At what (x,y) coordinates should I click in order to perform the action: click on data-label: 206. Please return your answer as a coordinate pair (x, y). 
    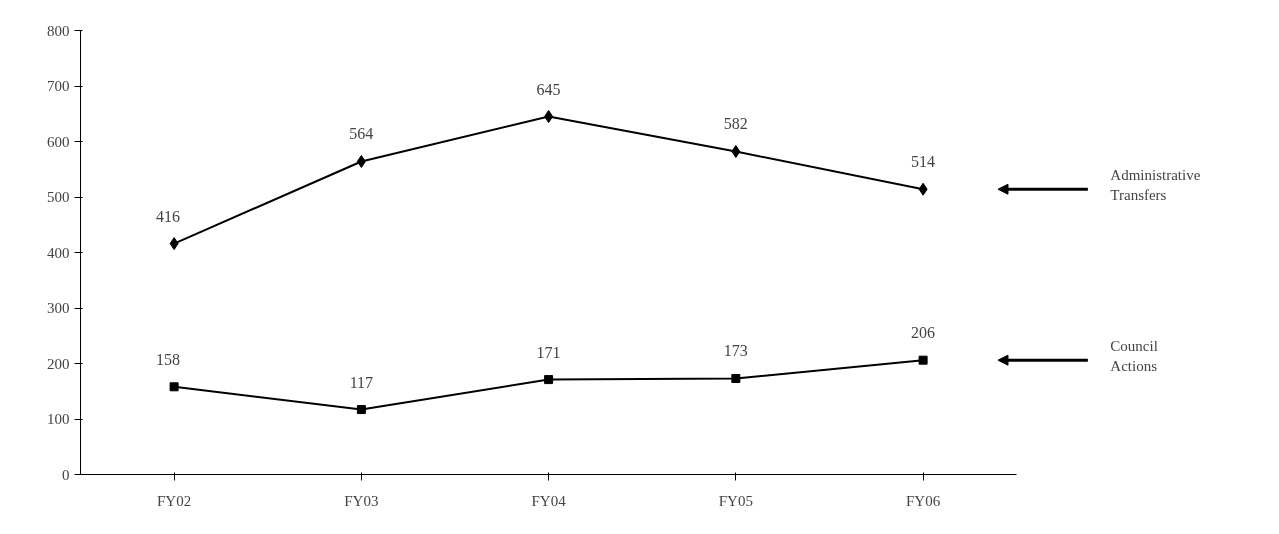
    Looking at the image, I should click on (923, 333).